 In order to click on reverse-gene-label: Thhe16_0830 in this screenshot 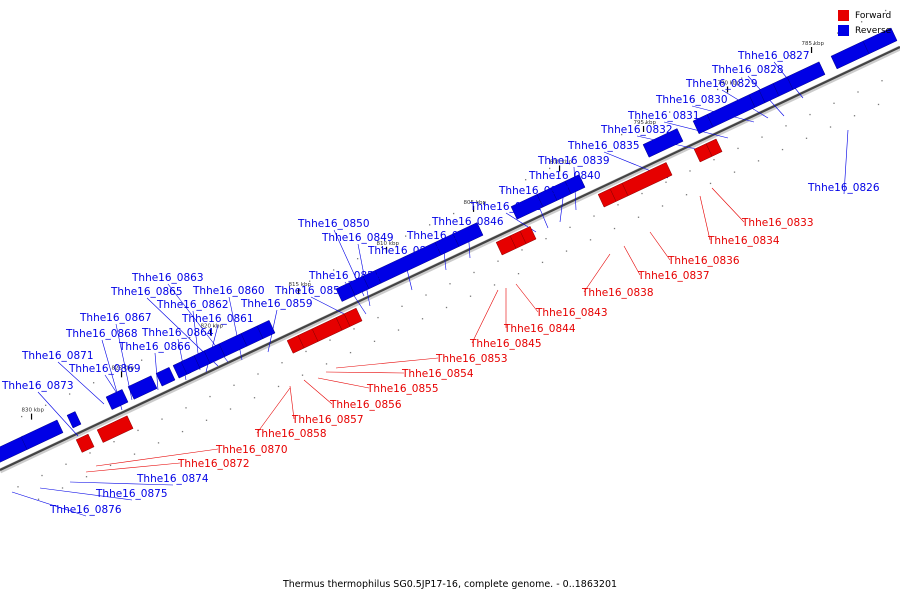, I will do `click(691, 100)`.